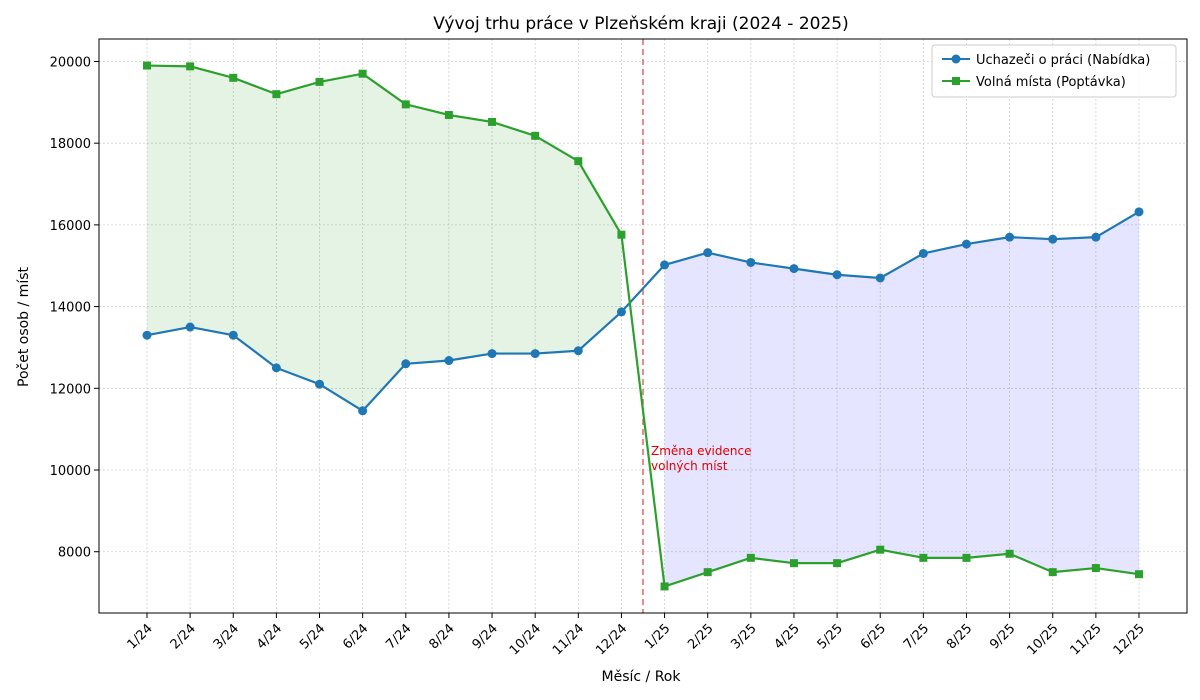 This screenshot has height=700, width=1200. I want to click on x-tick-label: 5/25, so click(830, 636).